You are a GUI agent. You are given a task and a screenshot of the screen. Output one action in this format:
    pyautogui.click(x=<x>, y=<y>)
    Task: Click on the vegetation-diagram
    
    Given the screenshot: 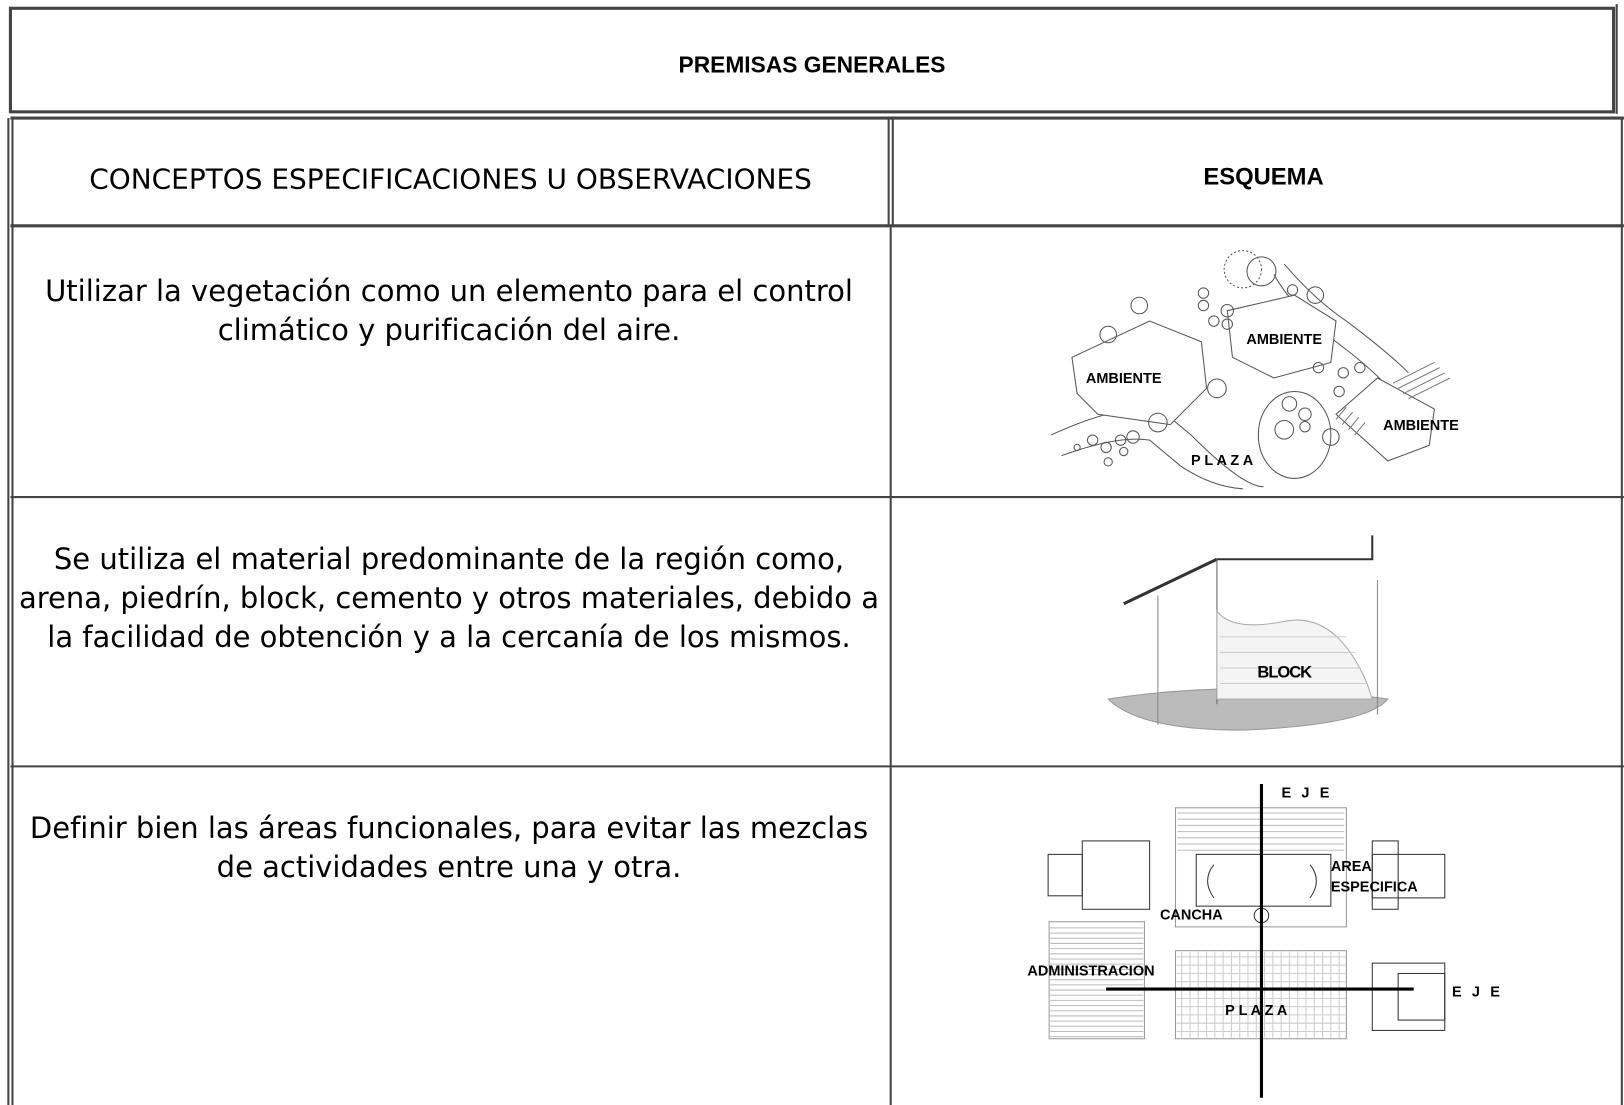 What is the action you would take?
    pyautogui.click(x=1251, y=370)
    